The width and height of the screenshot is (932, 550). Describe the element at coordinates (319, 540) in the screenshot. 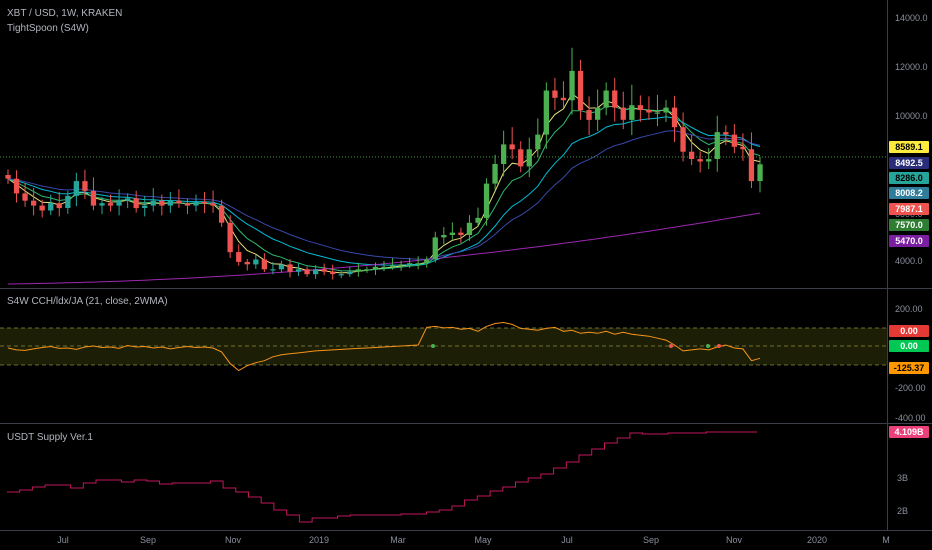

I see `time-axis-label: 2019` at that location.